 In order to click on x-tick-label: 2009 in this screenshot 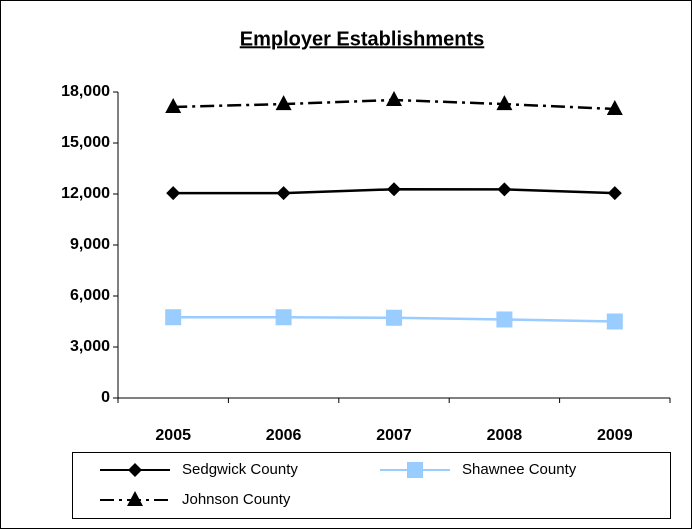, I will do `click(615, 435)`.